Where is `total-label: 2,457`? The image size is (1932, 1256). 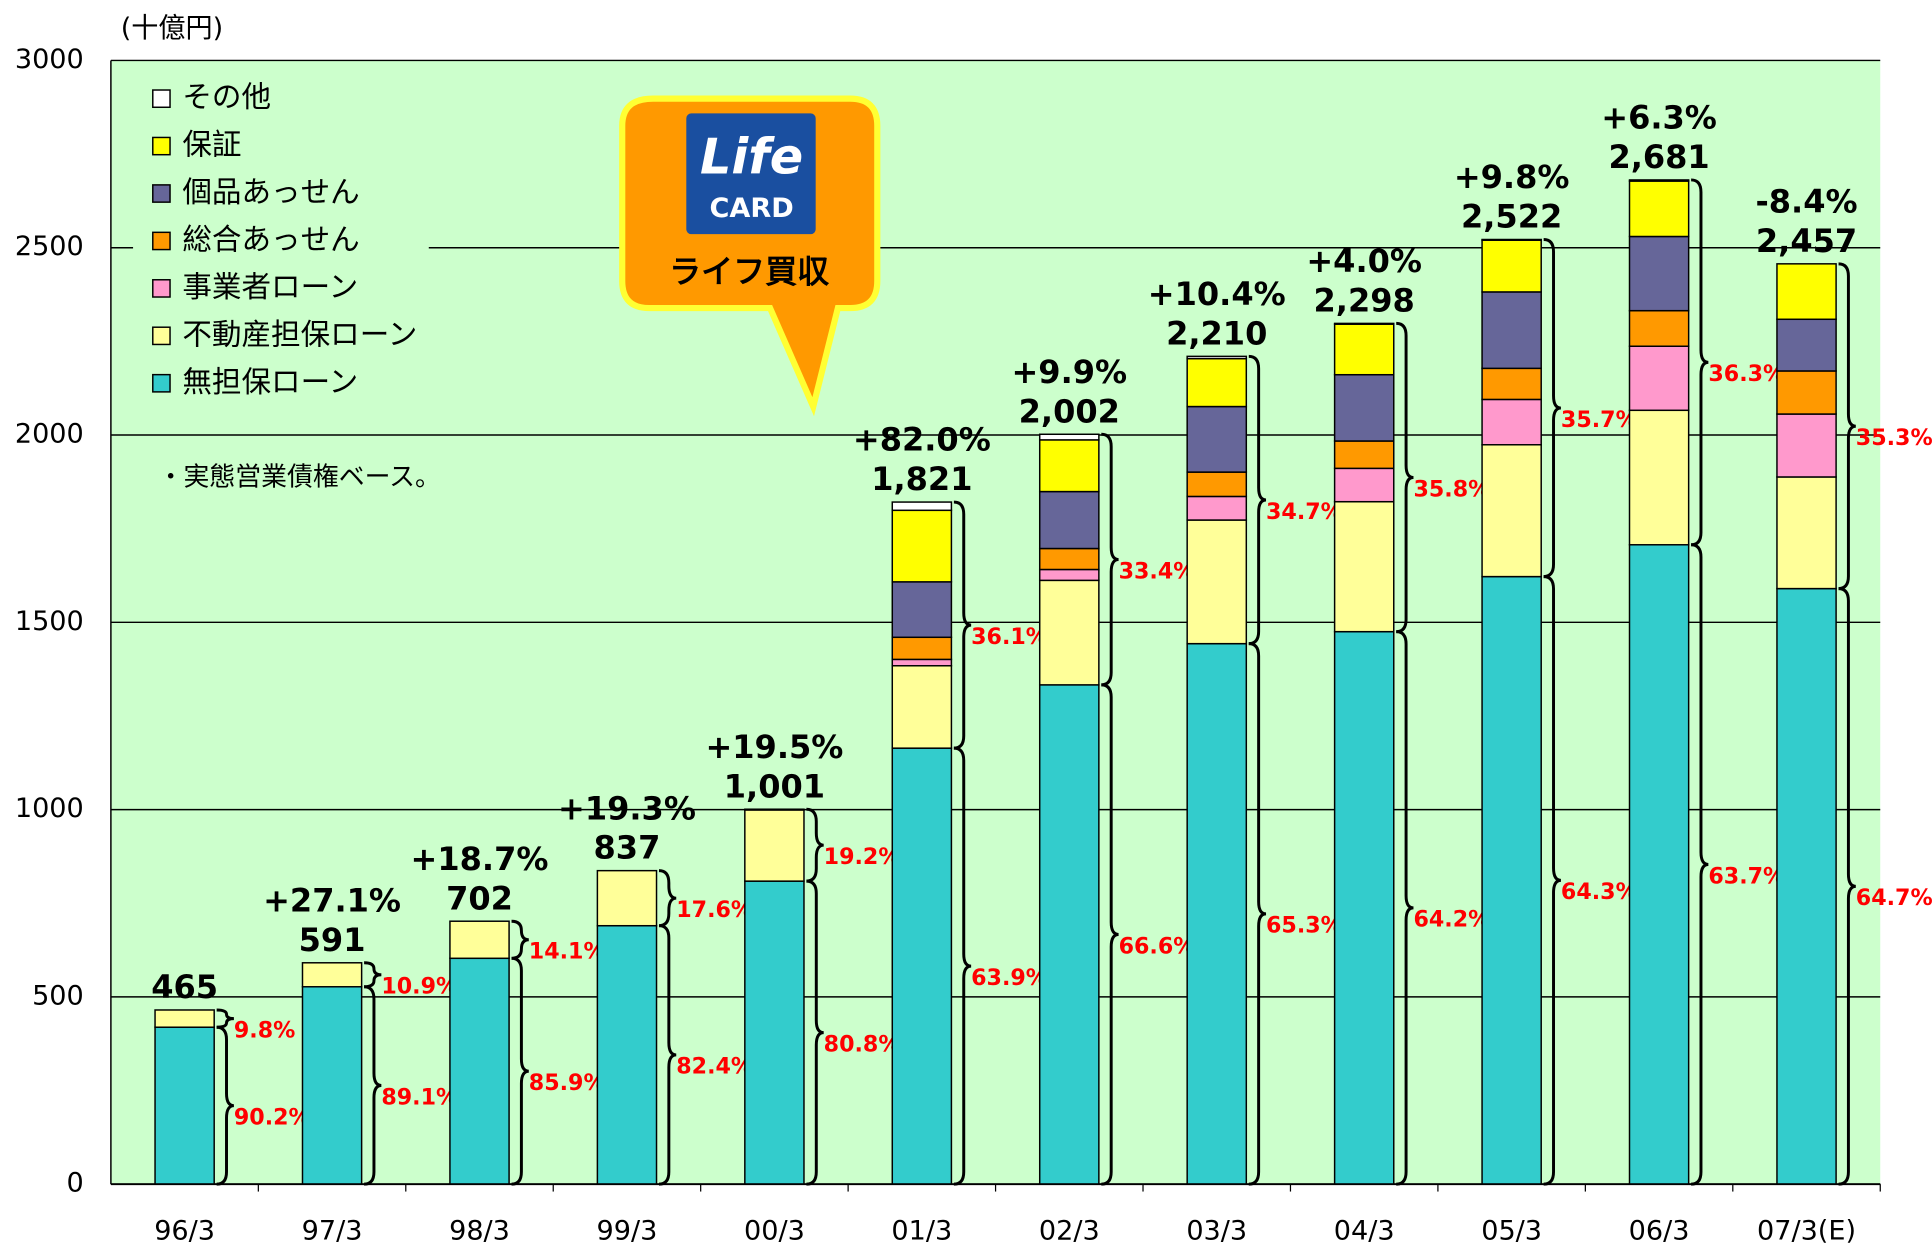
total-label: 2,457 is located at coordinates (1806, 241).